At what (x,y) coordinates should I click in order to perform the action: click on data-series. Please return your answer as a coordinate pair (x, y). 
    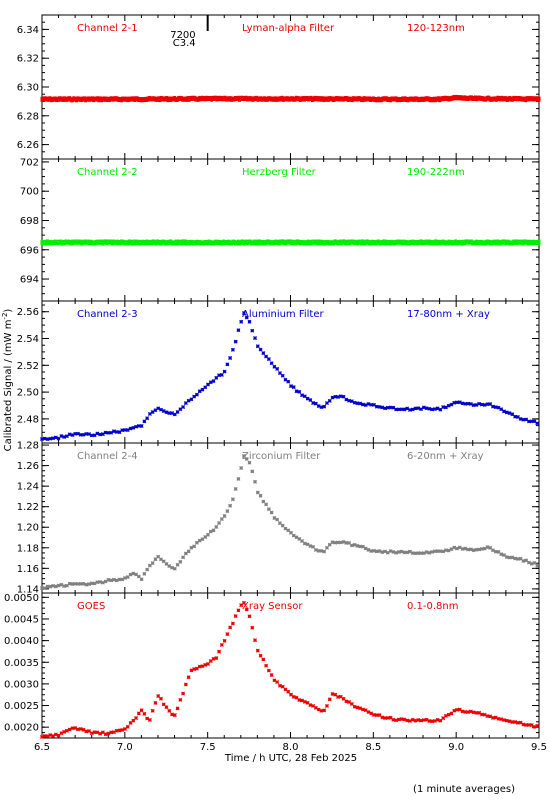
    Looking at the image, I should click on (290, 98).